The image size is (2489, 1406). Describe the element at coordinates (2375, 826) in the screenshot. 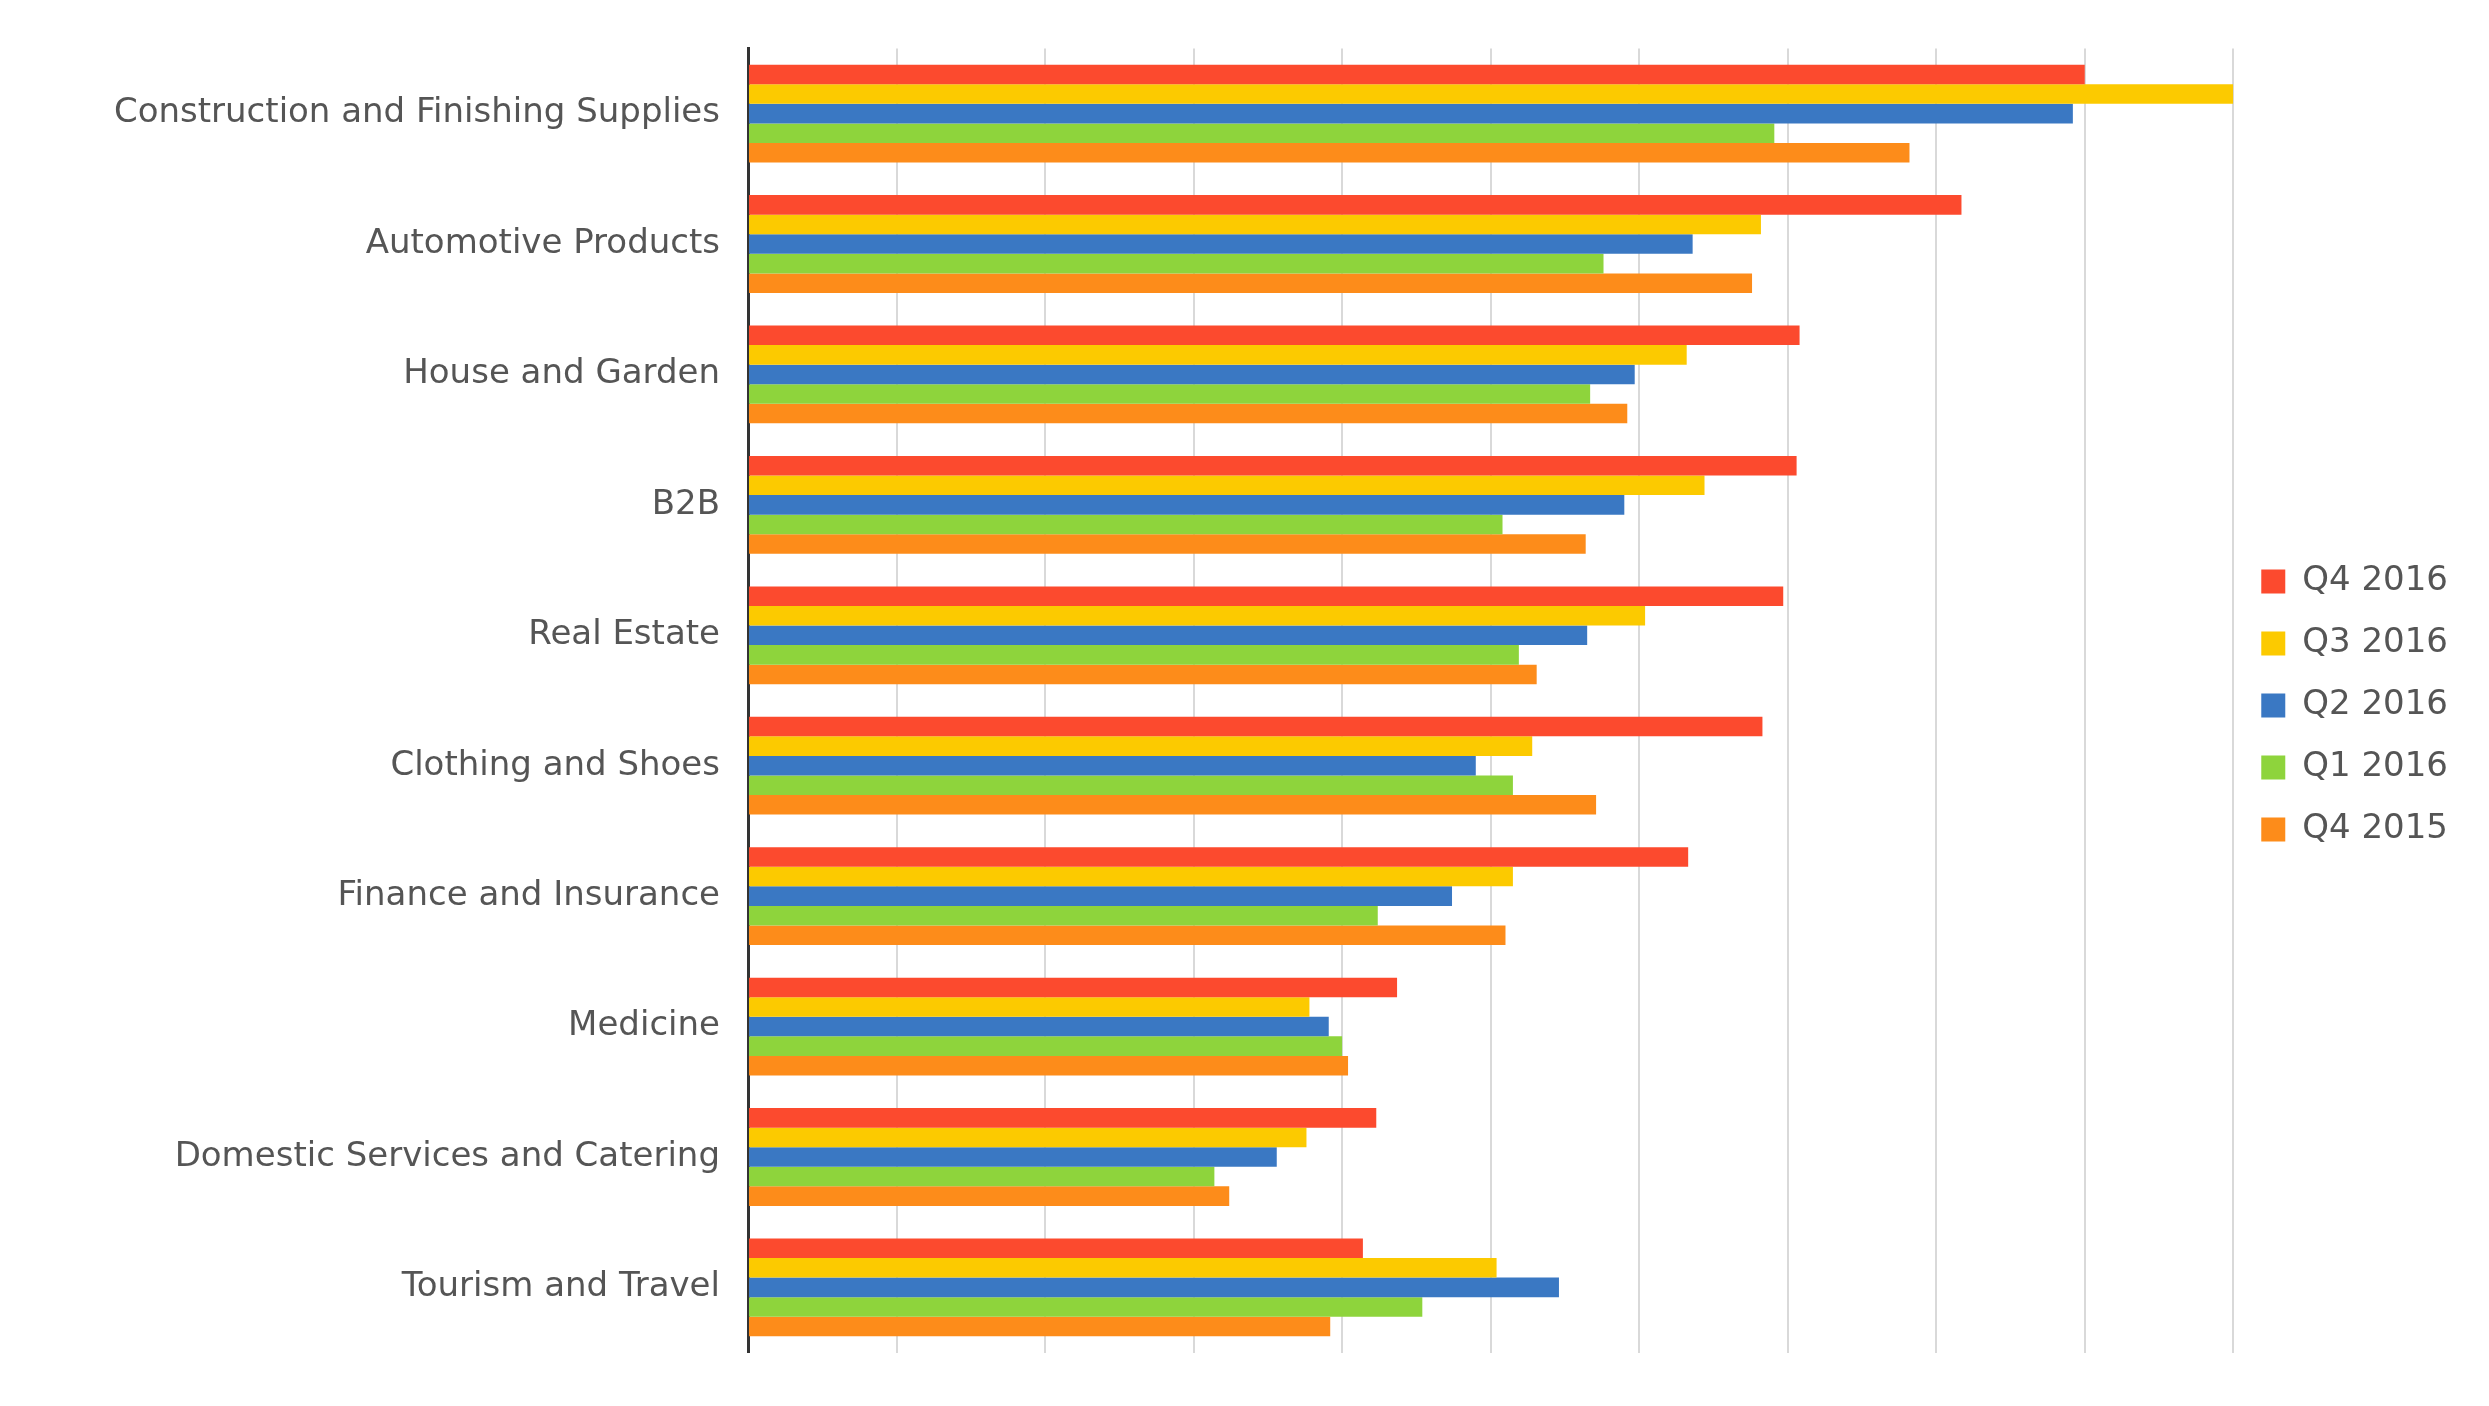

I see `legend-label: Q4 2015` at that location.